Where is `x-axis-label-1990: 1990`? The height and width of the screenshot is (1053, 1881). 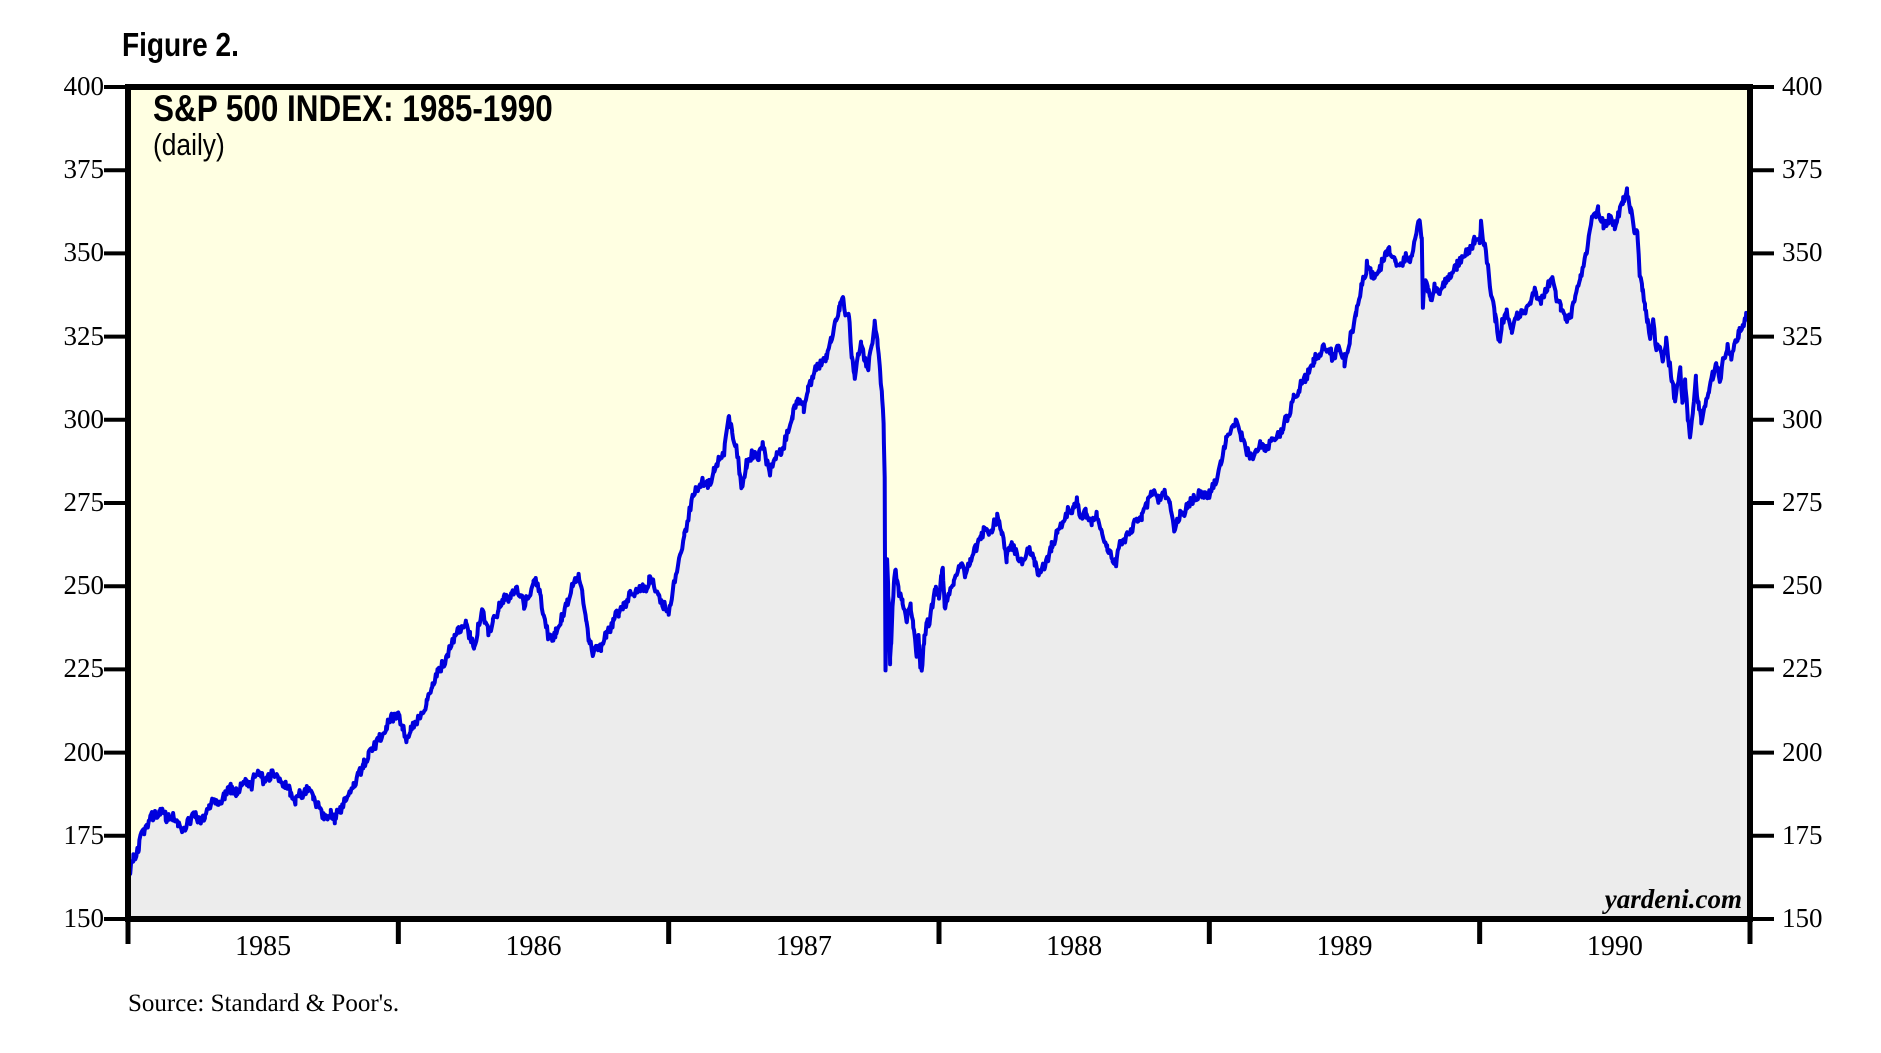 x-axis-label-1990: 1990 is located at coordinates (1614, 946).